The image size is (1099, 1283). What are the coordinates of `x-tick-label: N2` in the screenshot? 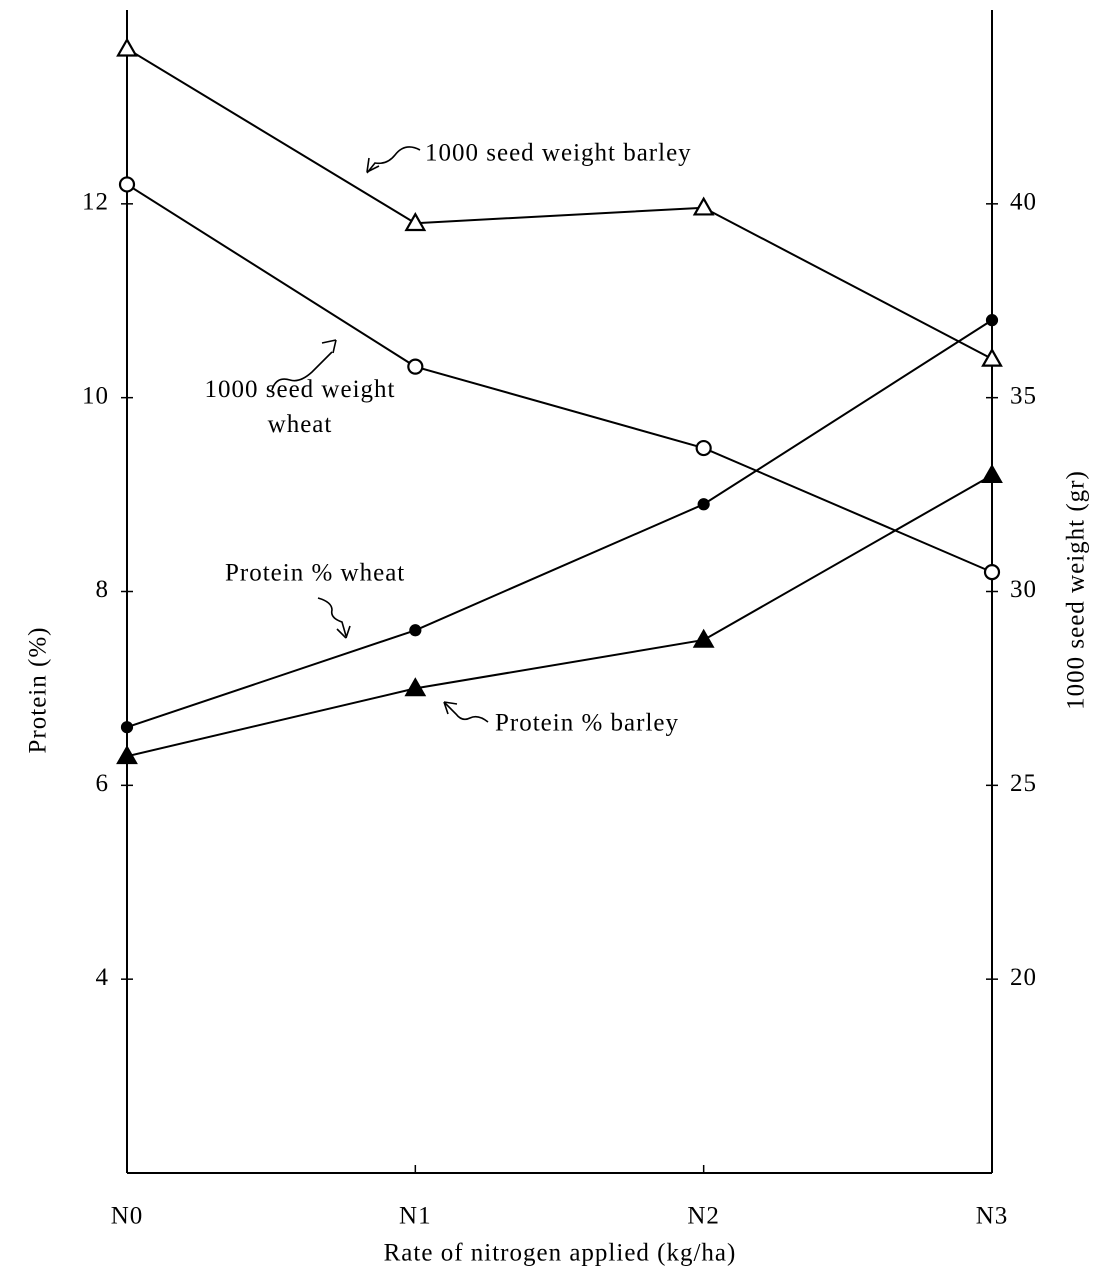 It's located at (703, 1216).